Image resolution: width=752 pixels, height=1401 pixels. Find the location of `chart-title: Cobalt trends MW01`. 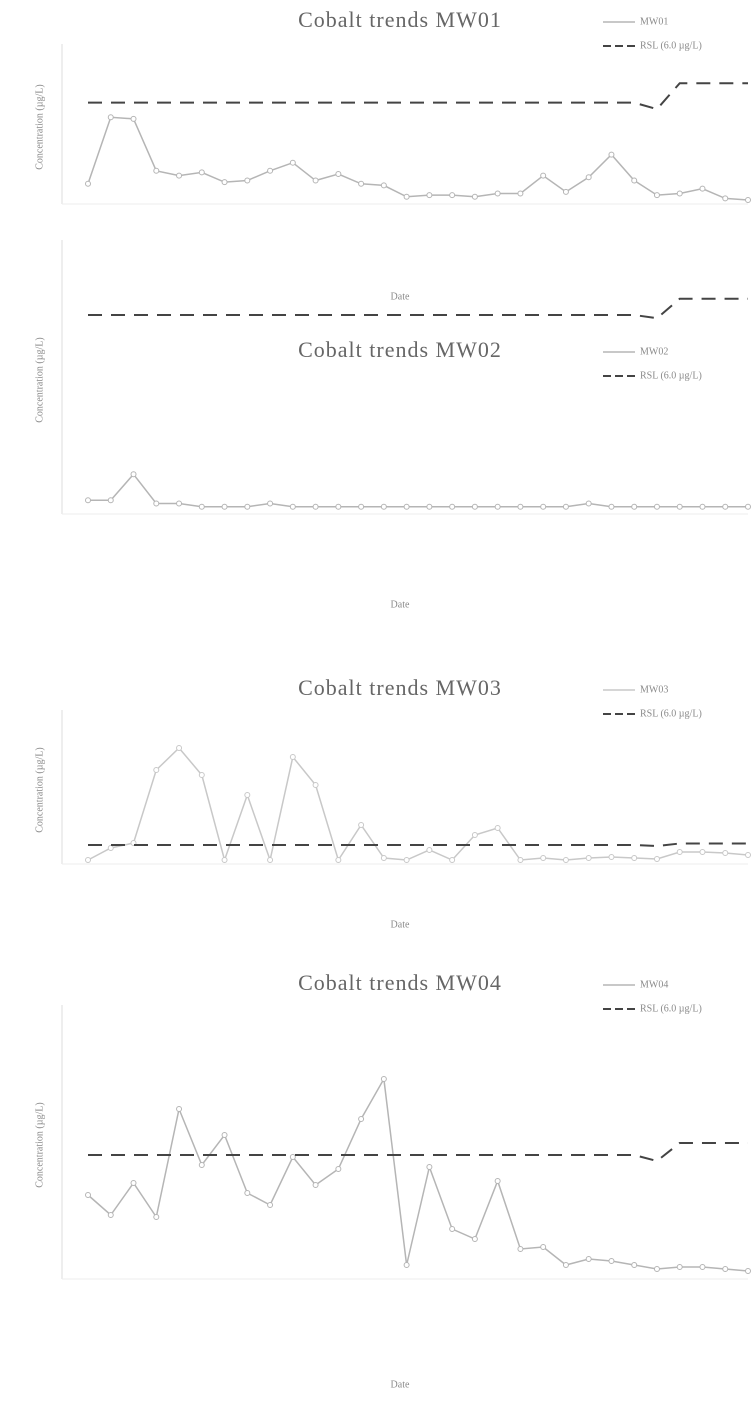

chart-title: Cobalt trends MW01 is located at coordinates (400, 19).